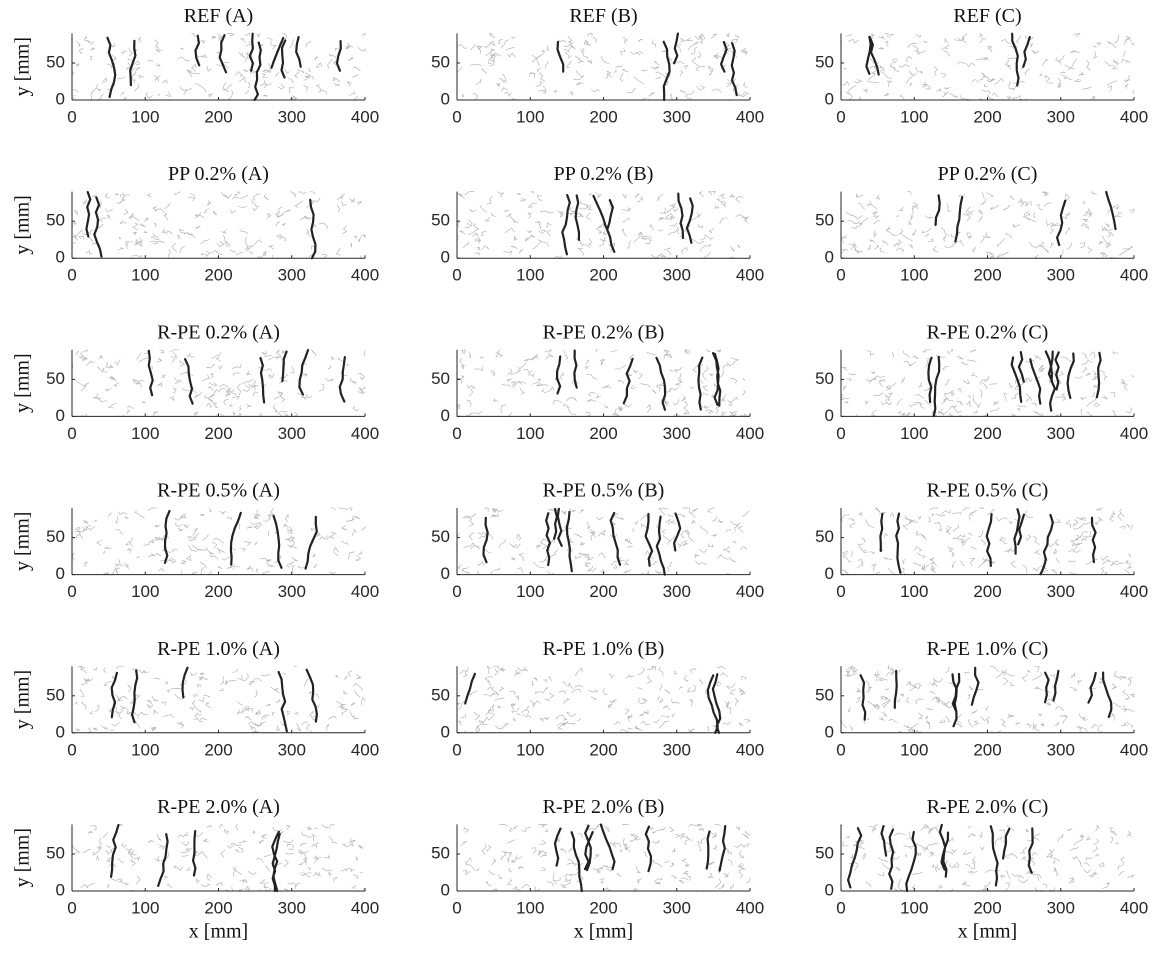  I want to click on subplot: R-PE 0.2% (C) 0 100 200 300 400 0 50, so click(981, 381).